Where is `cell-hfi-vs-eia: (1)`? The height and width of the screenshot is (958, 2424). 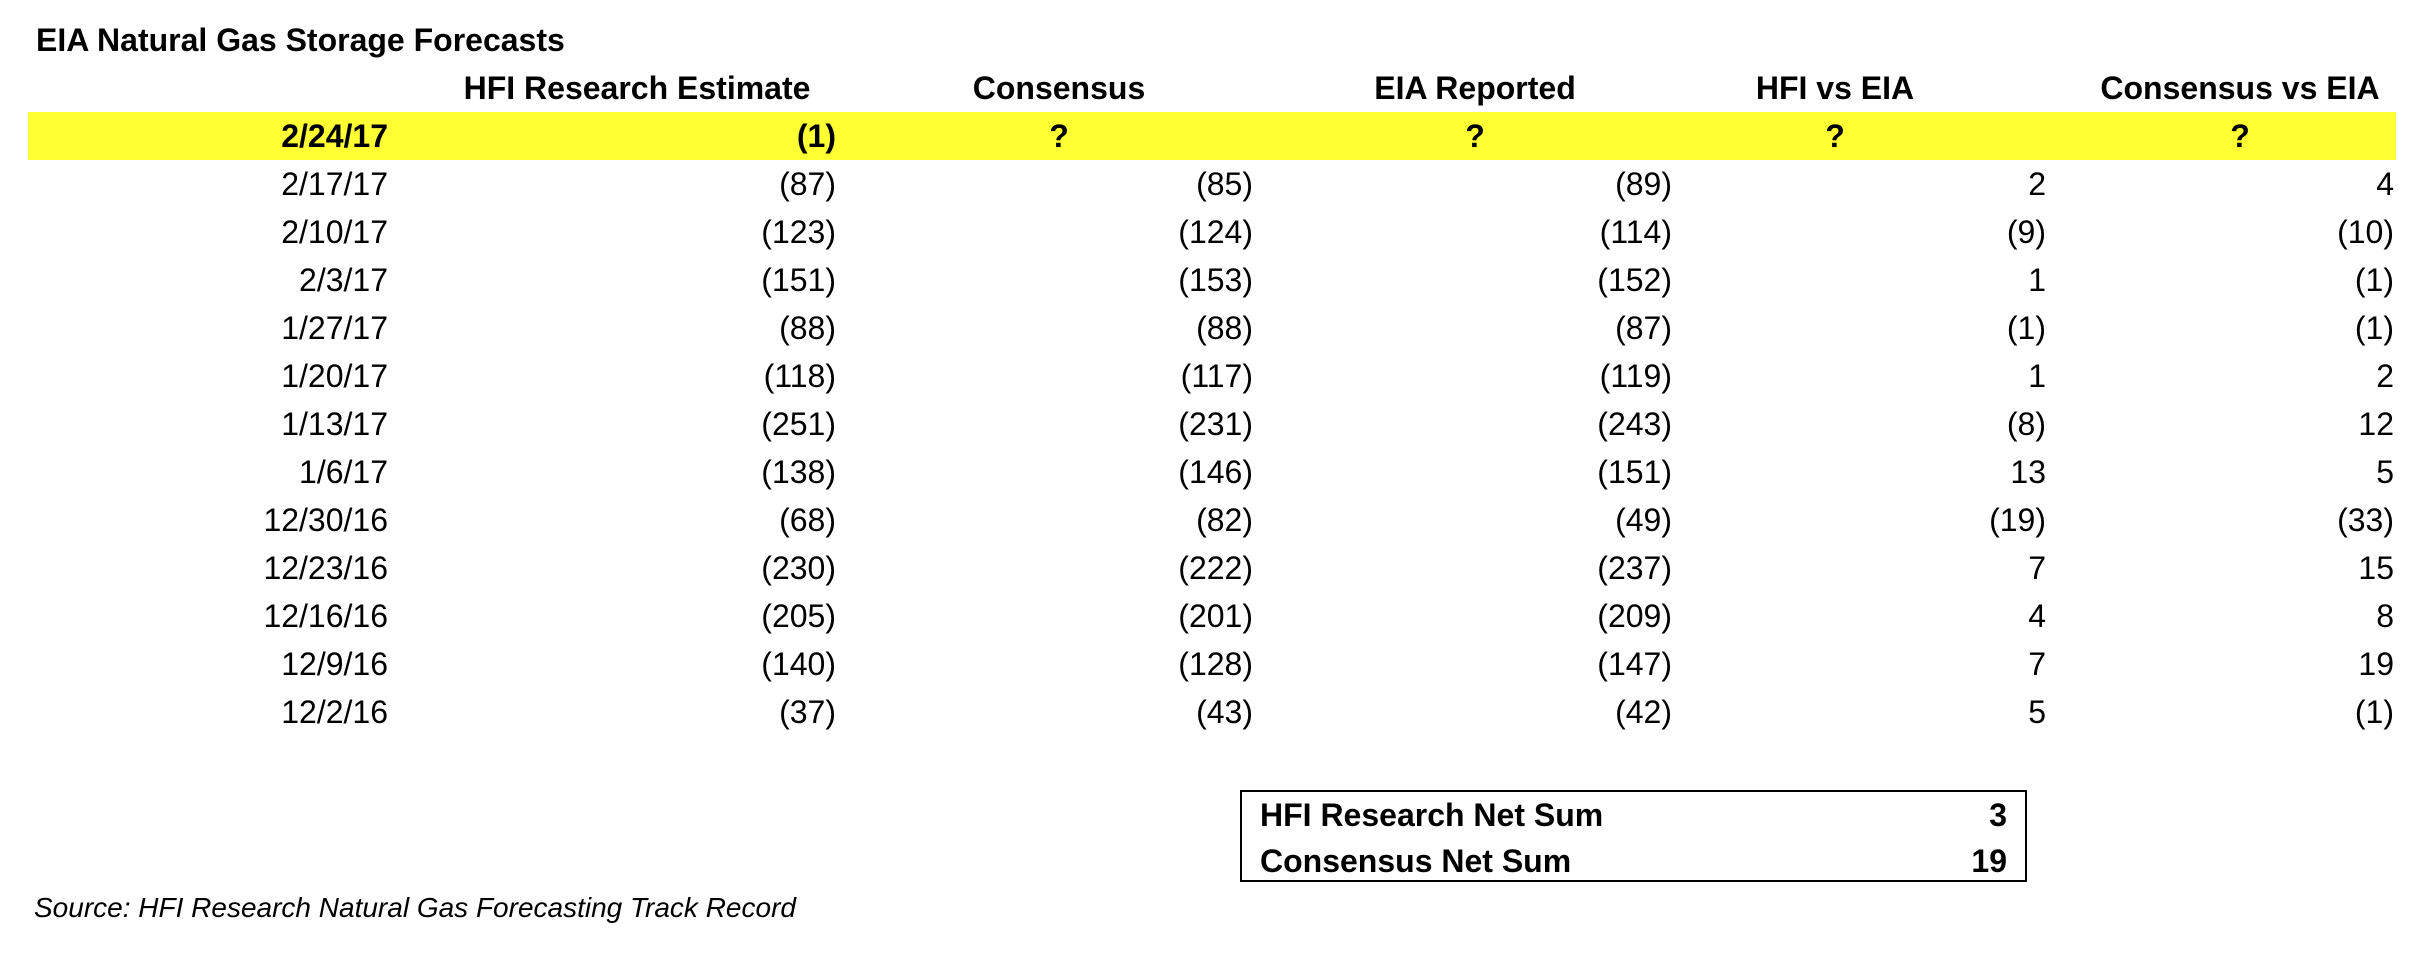 cell-hfi-vs-eia: (1) is located at coordinates (2026, 328).